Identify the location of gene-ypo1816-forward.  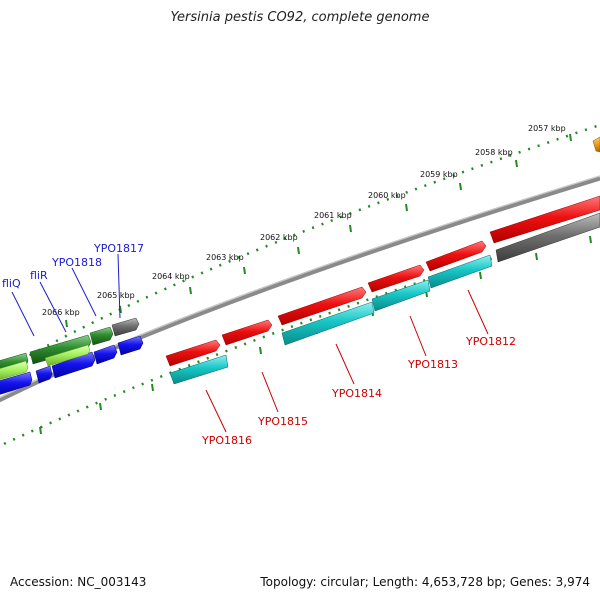
(193, 353).